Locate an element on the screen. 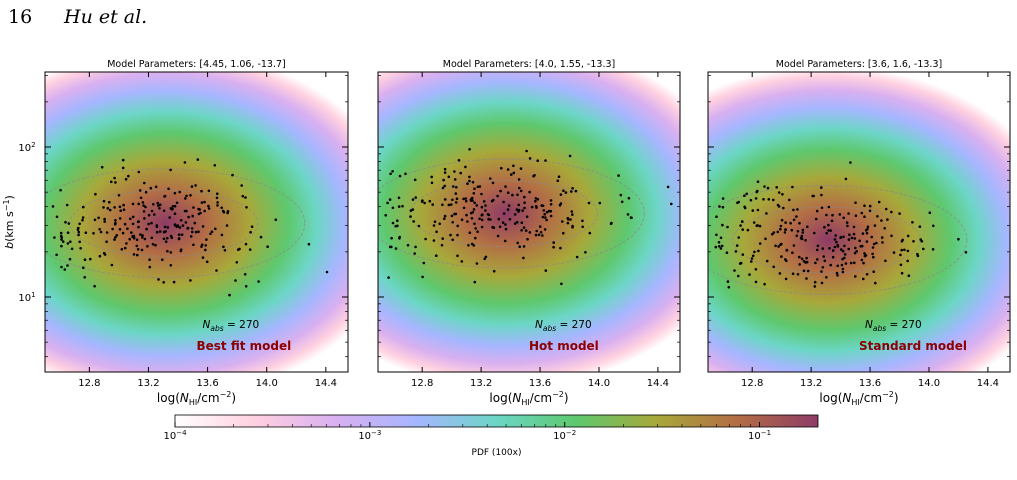  y-axis-label: b(km s−1) is located at coordinates (9, 222).